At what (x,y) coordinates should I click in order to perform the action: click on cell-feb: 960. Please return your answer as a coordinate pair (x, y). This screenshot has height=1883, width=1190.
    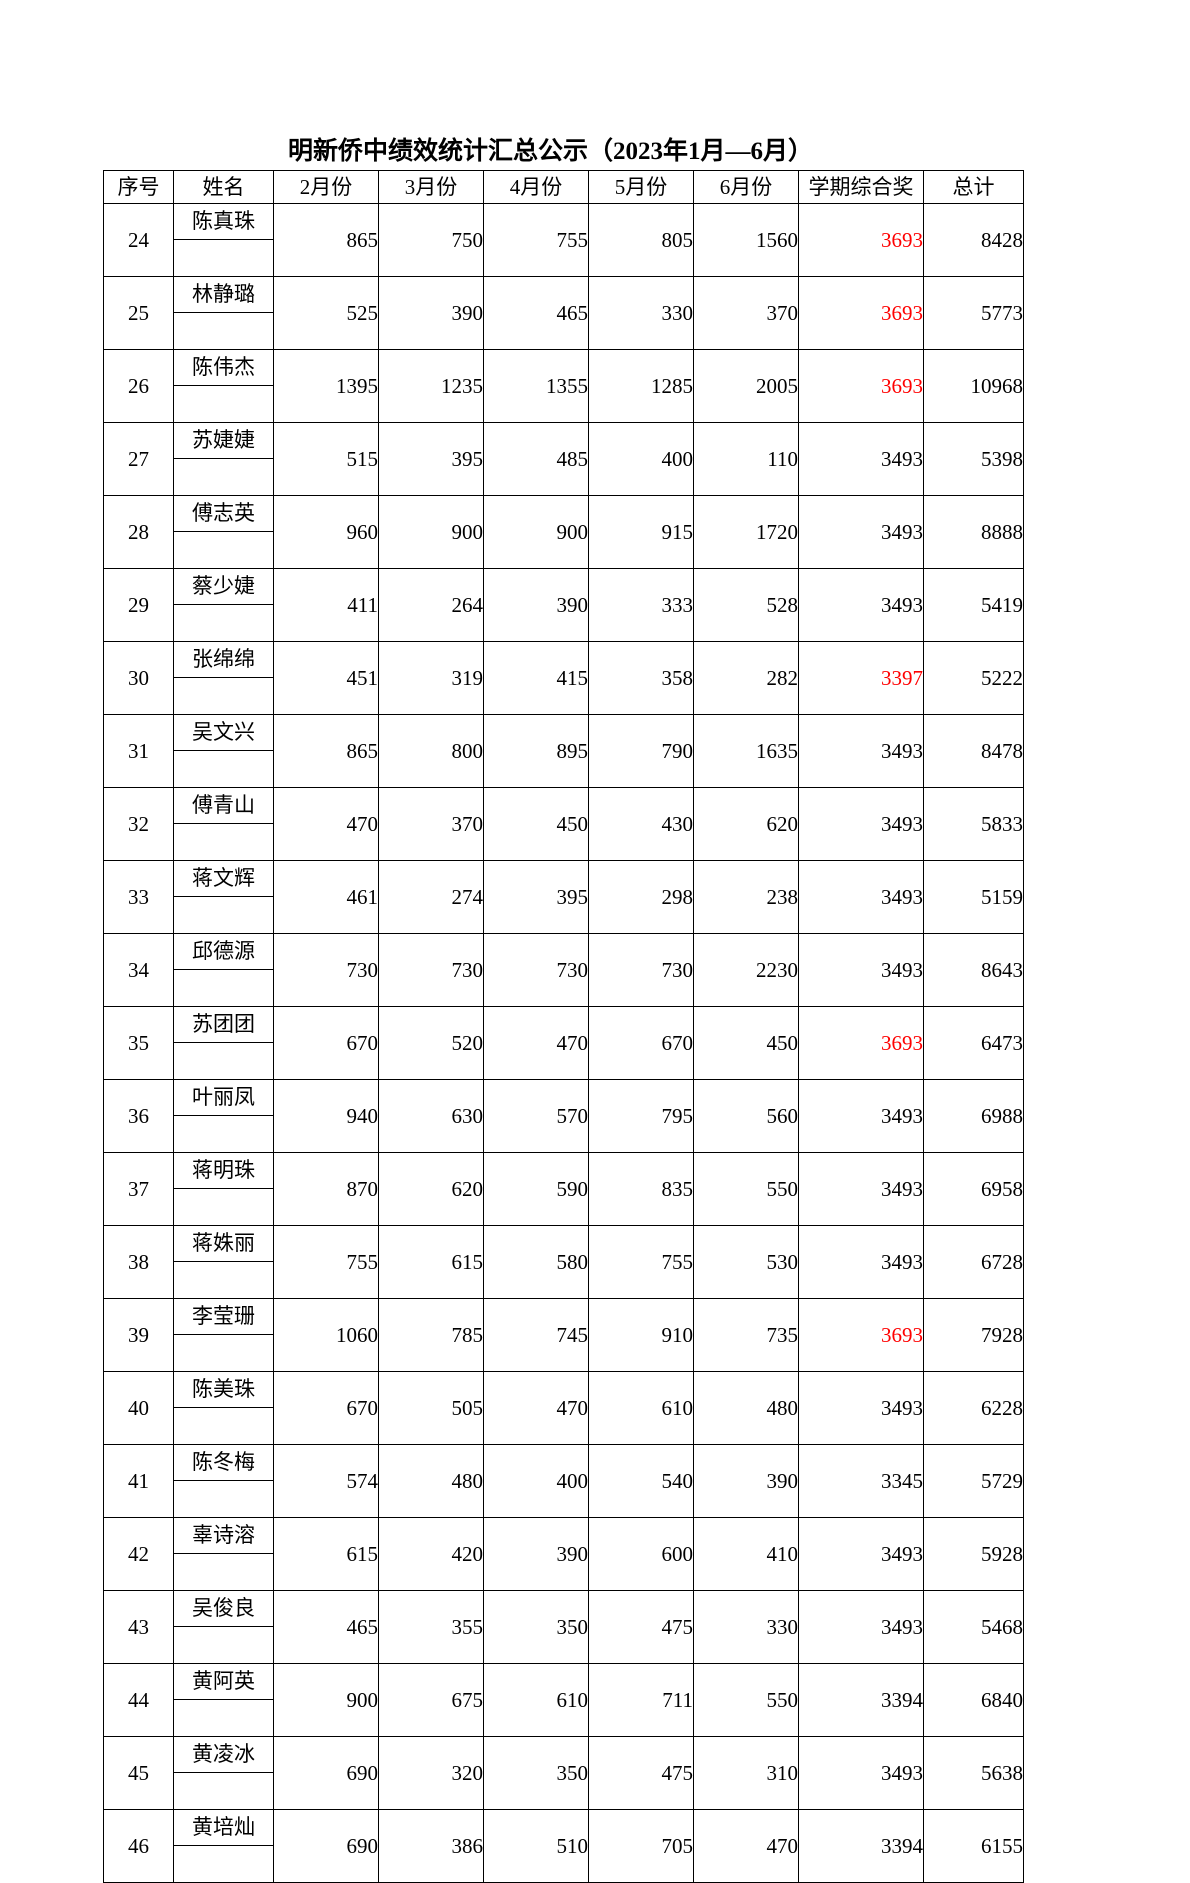
    Looking at the image, I should click on (326, 532).